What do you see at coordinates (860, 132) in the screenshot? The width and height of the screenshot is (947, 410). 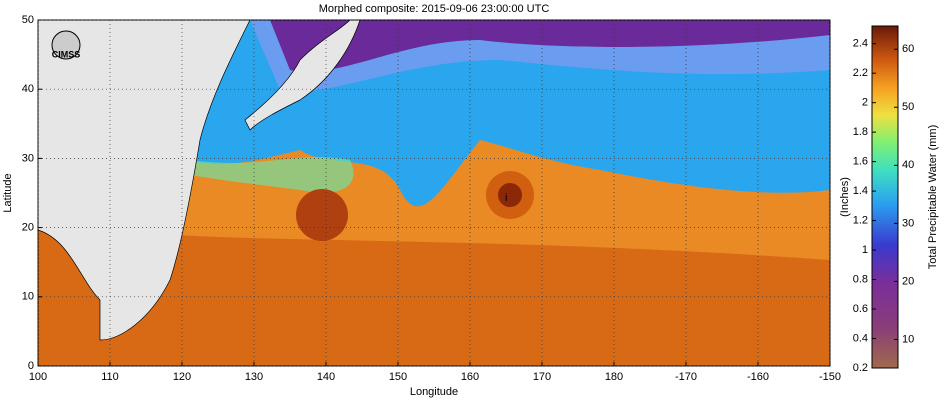 I see `colorbar-left-tick: 1.8` at bounding box center [860, 132].